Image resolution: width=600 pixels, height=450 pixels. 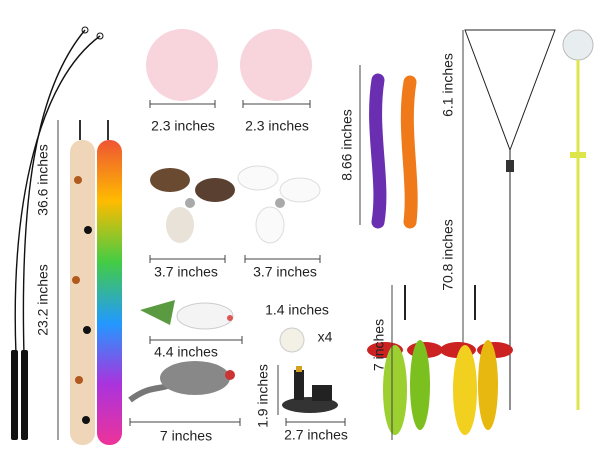 I want to click on quantity-label: x4, so click(x=325, y=337).